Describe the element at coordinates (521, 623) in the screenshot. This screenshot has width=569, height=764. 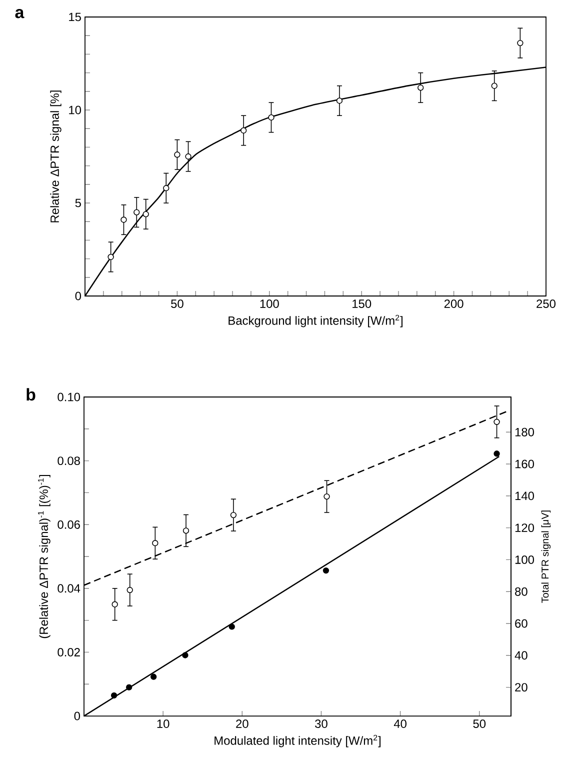
I see `y2-tick-label: 60` at that location.